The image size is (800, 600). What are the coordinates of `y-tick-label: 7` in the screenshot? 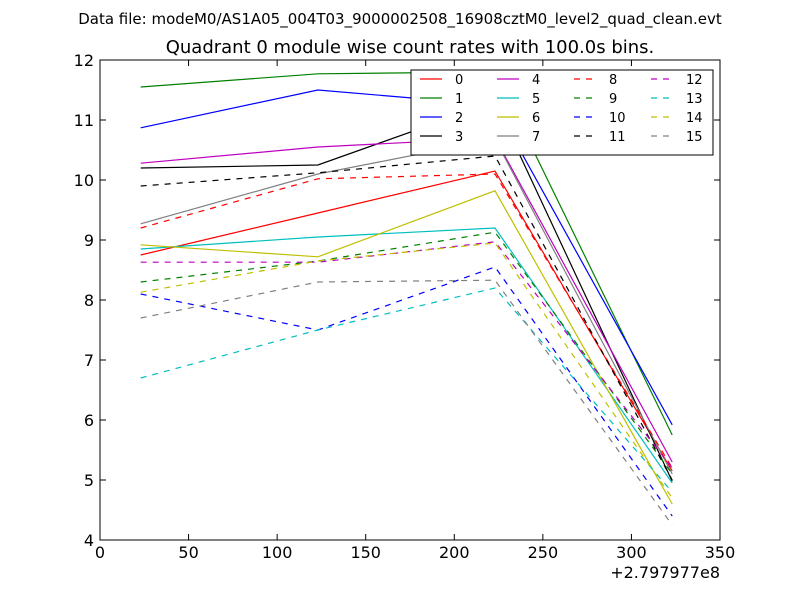 It's located at (89, 360).